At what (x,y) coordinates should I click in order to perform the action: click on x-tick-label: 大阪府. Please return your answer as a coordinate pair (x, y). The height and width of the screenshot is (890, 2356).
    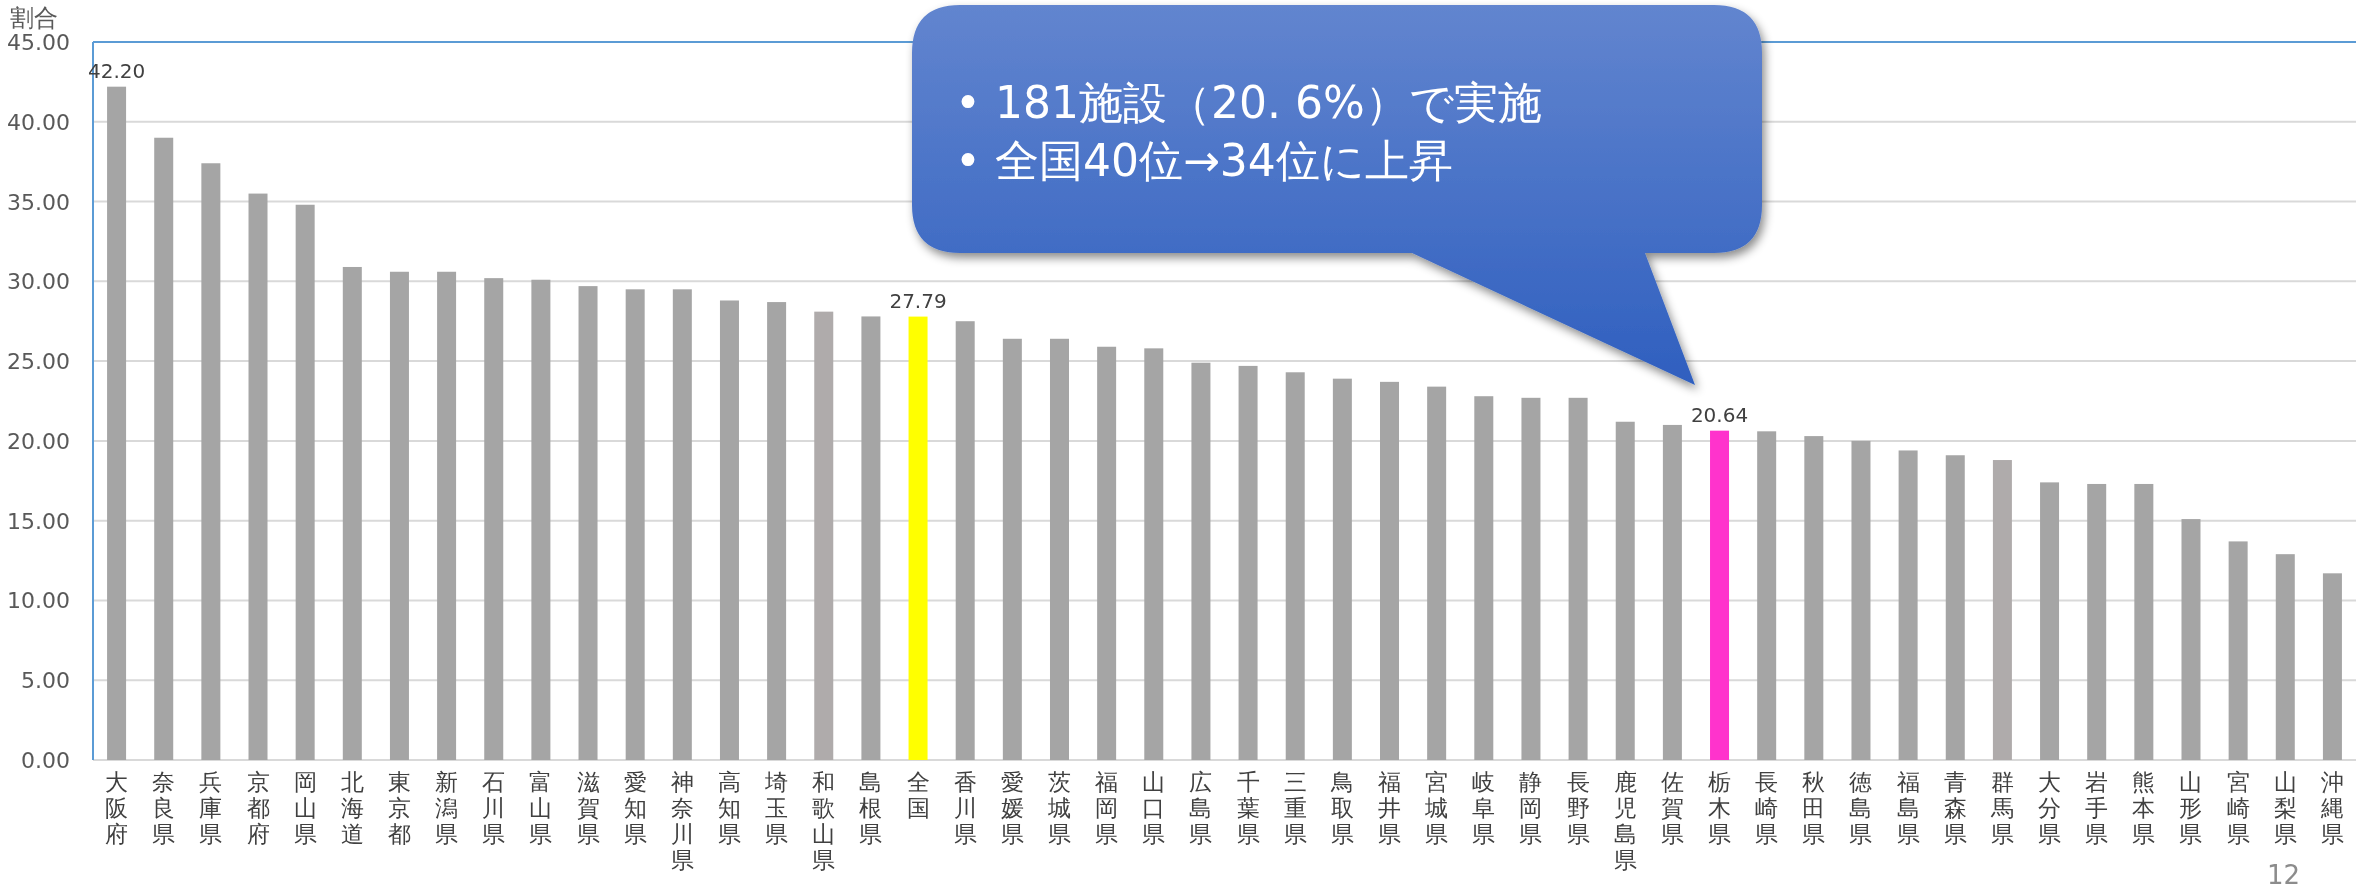
    Looking at the image, I should click on (117, 808).